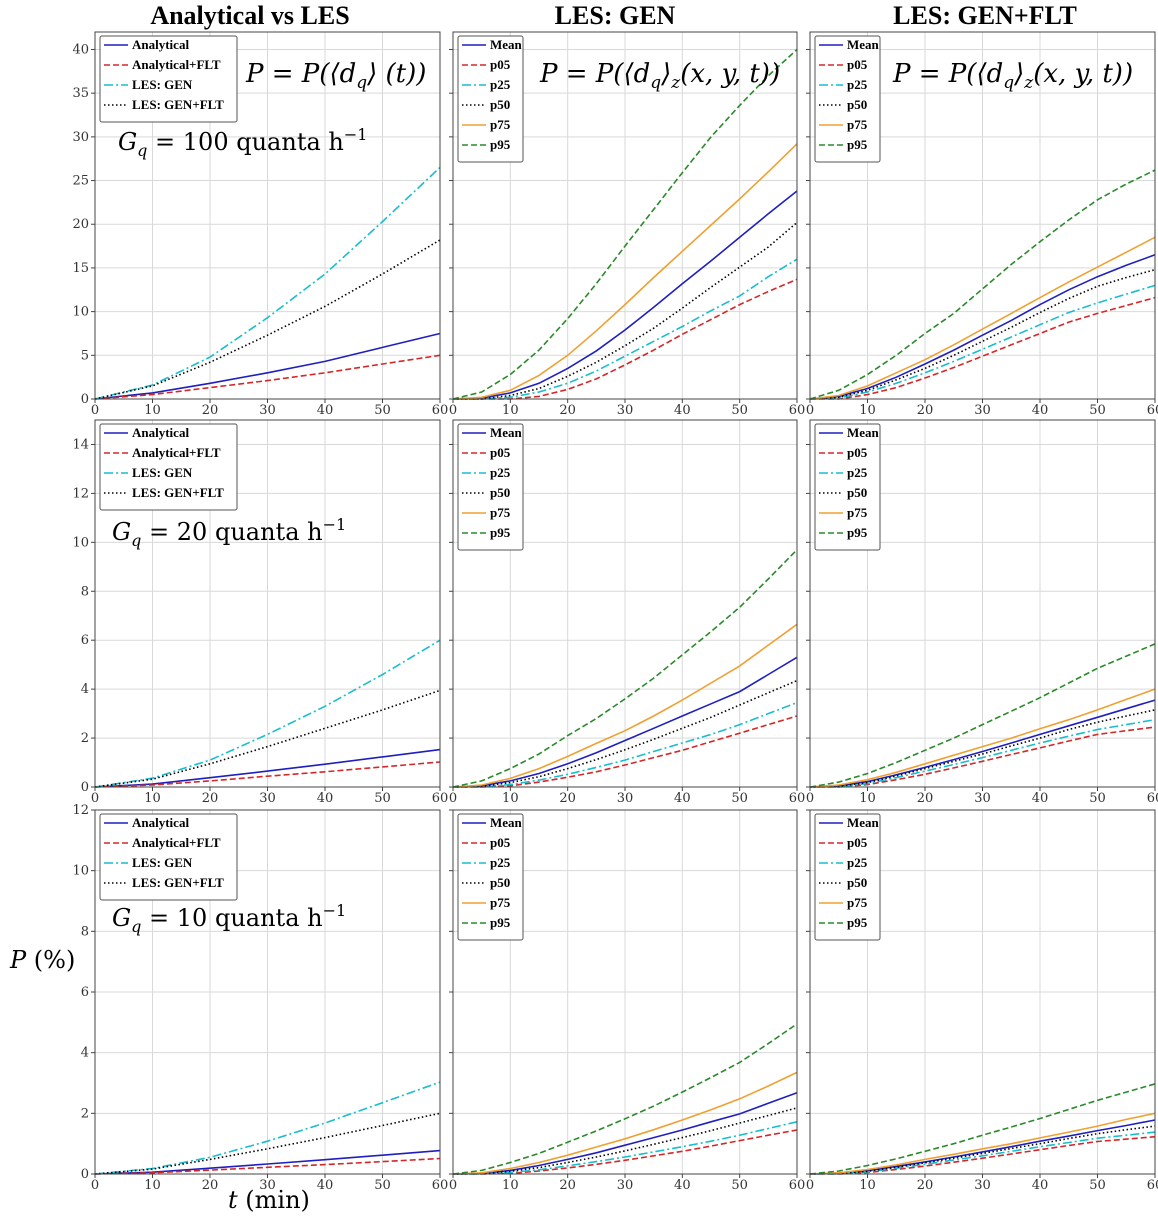 The width and height of the screenshot is (1158, 1218). What do you see at coordinates (982, 1001) in the screenshot?
I see `panel-r2-c2: 0 10 20 30 40 50 60 Mean p05 p25 p50 p75 p95` at bounding box center [982, 1001].